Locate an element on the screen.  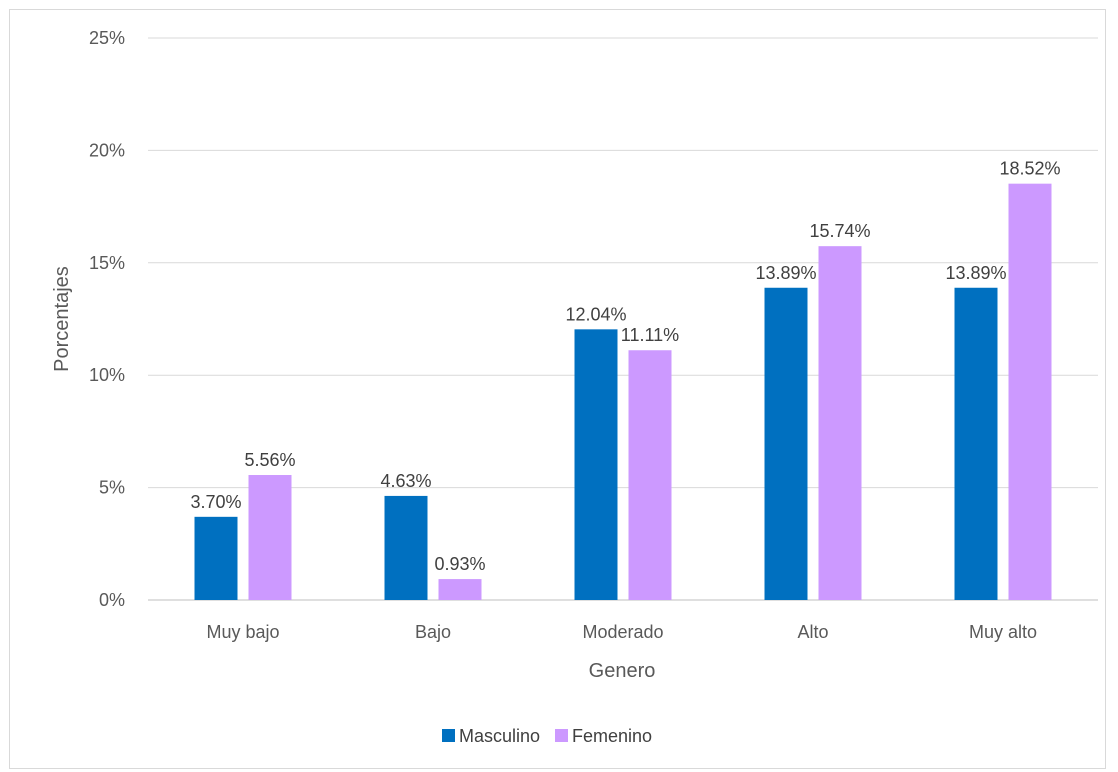
y-tick-label: 20% is located at coordinates (107, 150).